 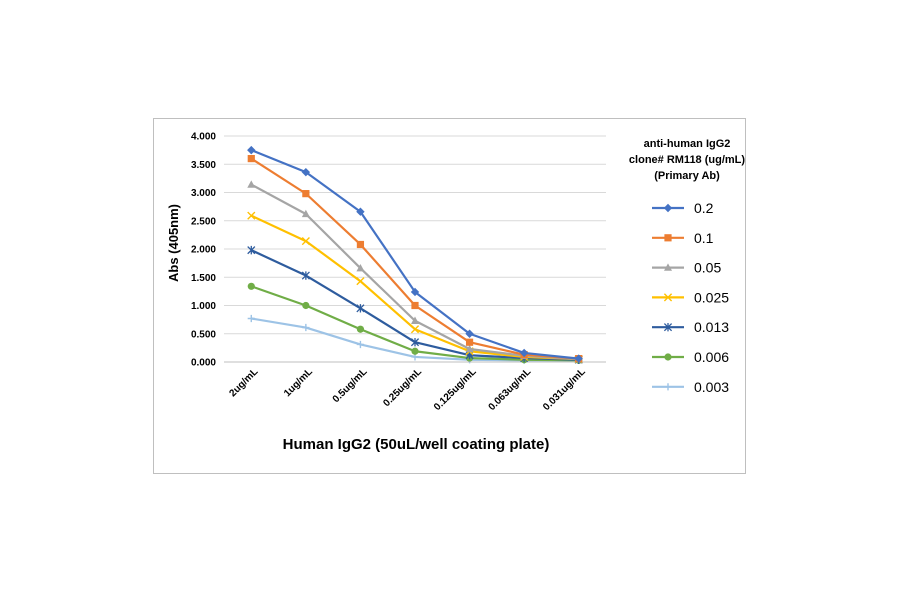 I want to click on x-tick-label: 0.5ug/mL, so click(x=350, y=385).